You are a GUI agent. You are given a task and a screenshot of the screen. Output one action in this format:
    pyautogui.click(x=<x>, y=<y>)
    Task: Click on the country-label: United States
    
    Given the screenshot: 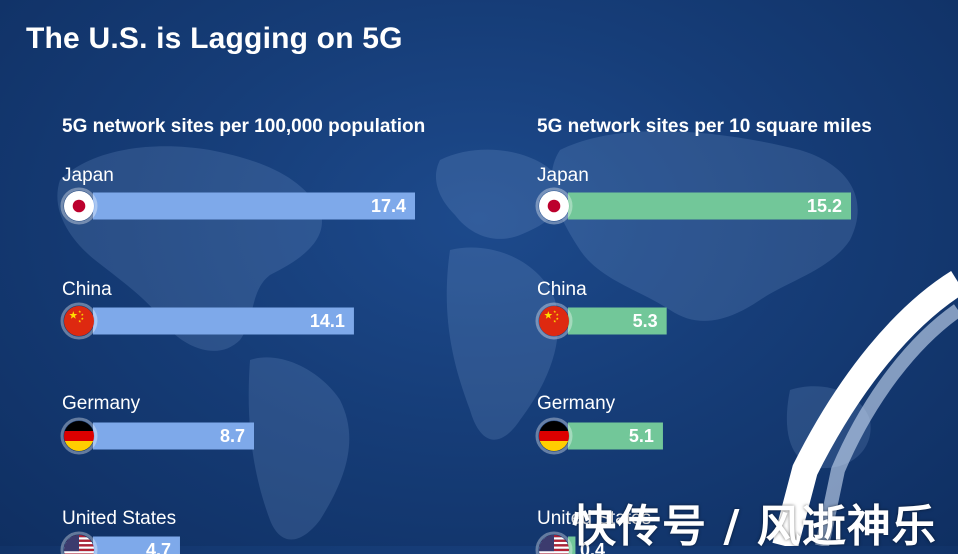 What is the action you would take?
    pyautogui.click(x=119, y=518)
    